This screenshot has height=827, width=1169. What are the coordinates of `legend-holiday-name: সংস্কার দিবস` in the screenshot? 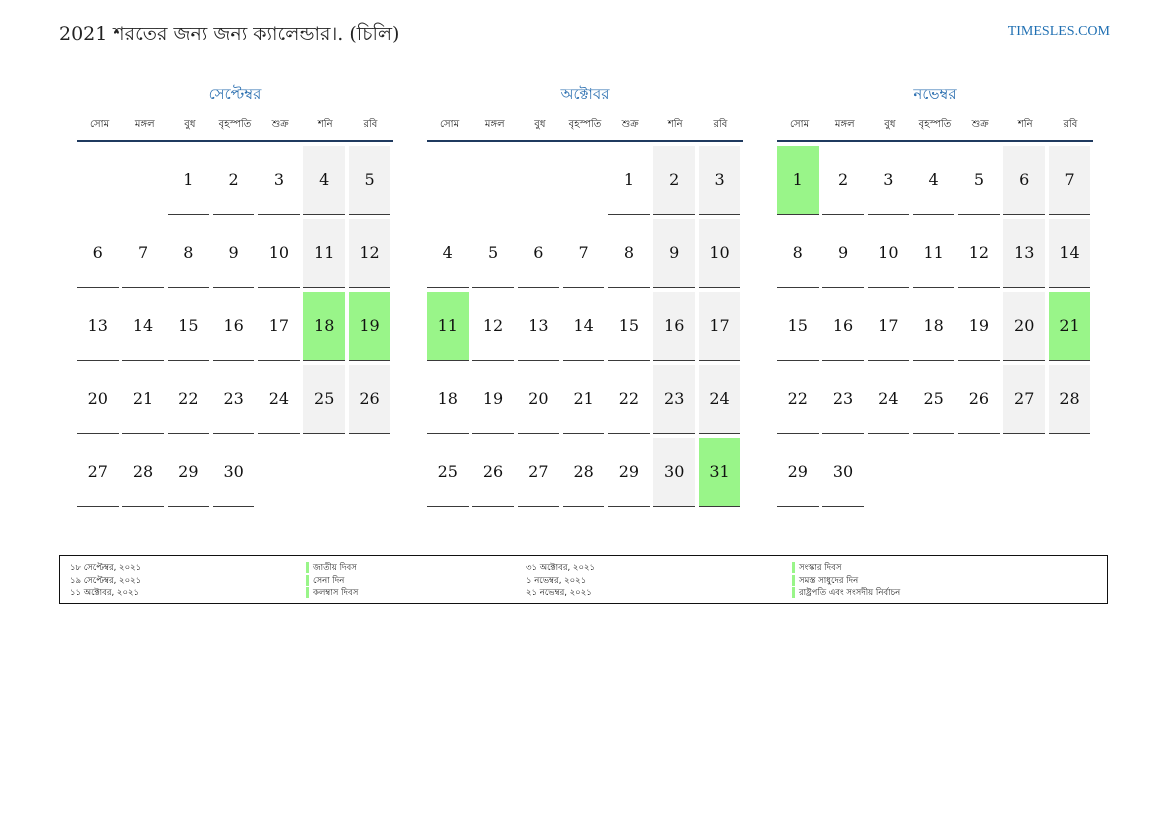 It's located at (820, 568).